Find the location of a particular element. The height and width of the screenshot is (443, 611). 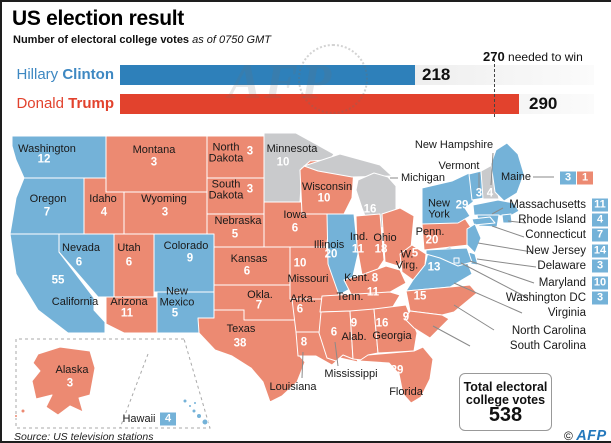

state-shape-michigan-up is located at coordinates (348, 165).